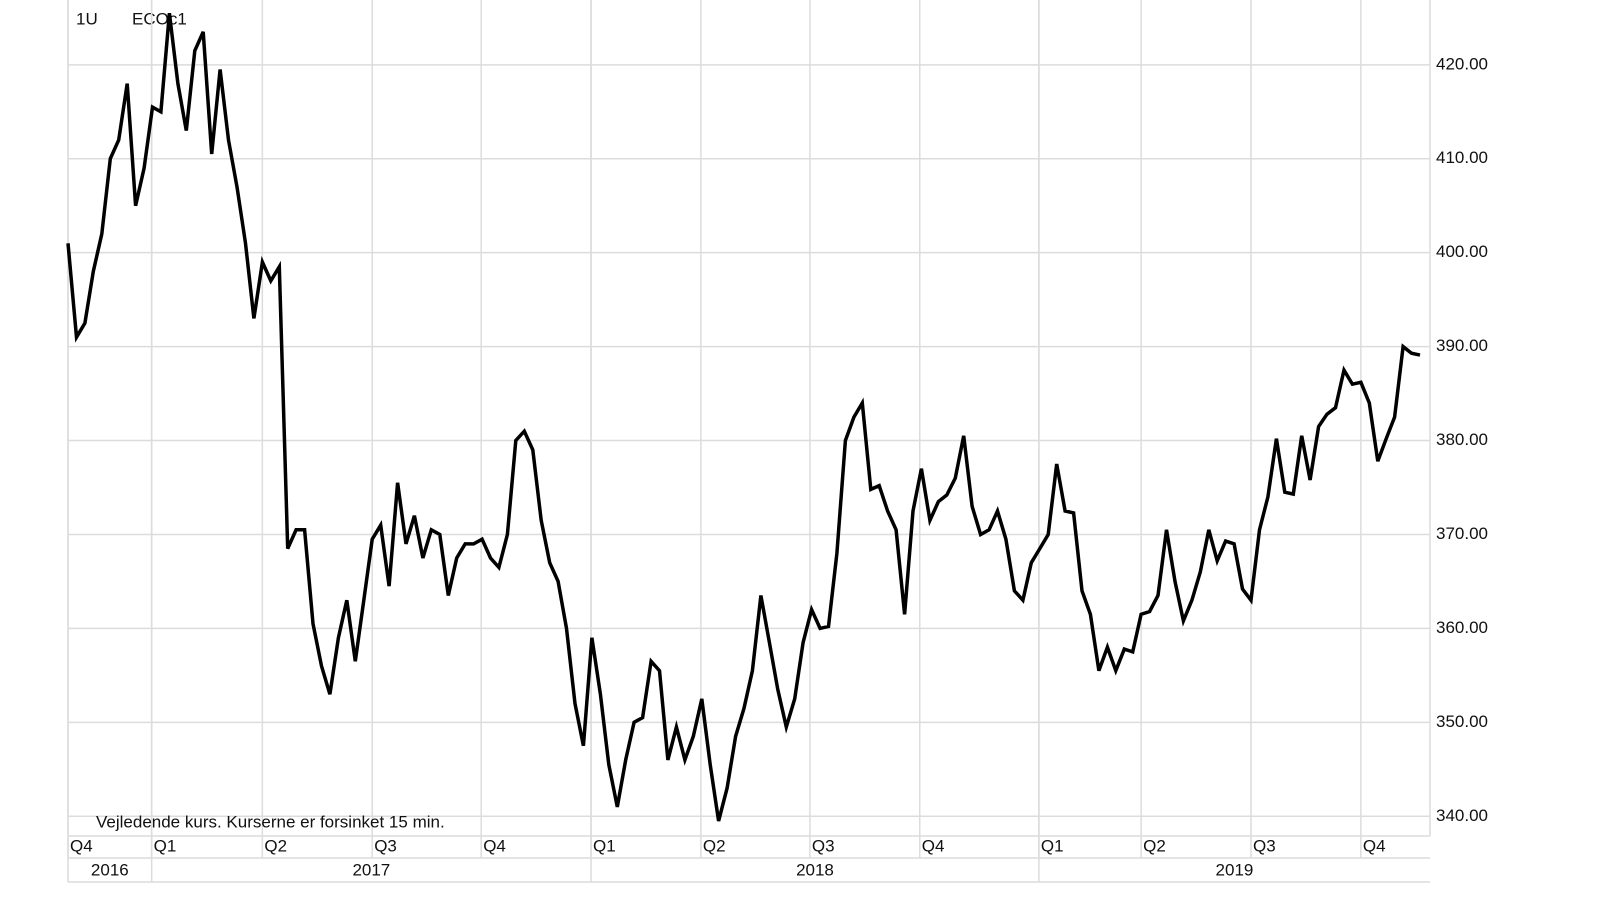 Image resolution: width=1598 pixels, height=900 pixels. I want to click on y-tick-label: 340.00, so click(1462, 815).